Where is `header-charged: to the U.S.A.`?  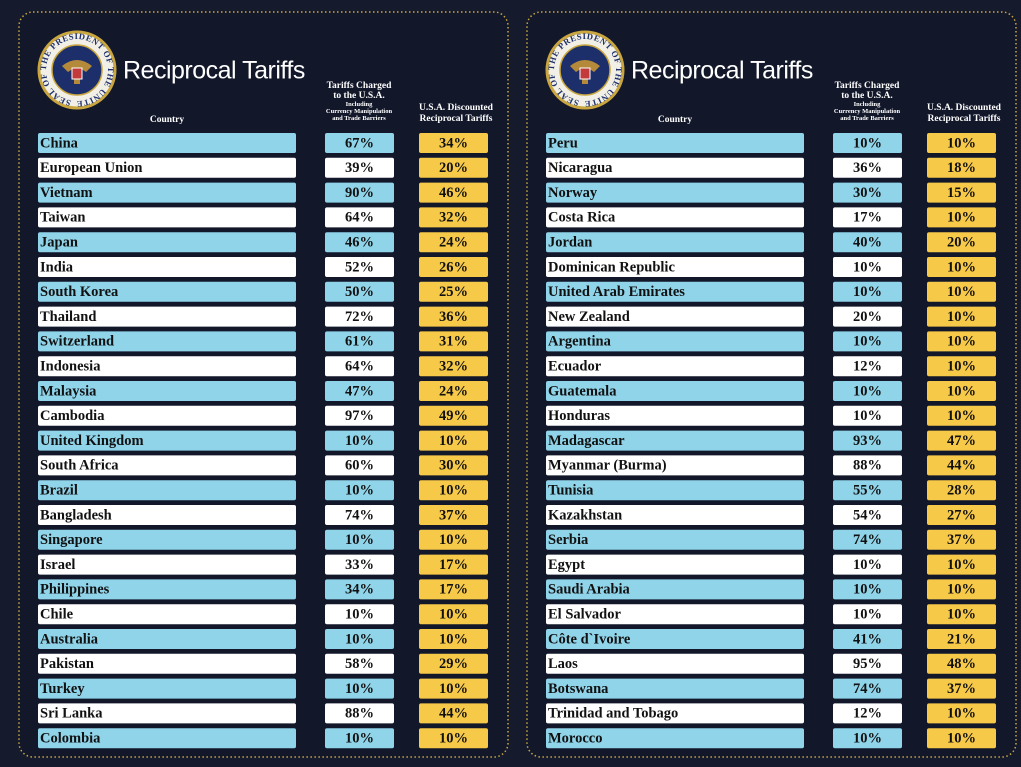 header-charged: to the U.S.A. is located at coordinates (358, 96).